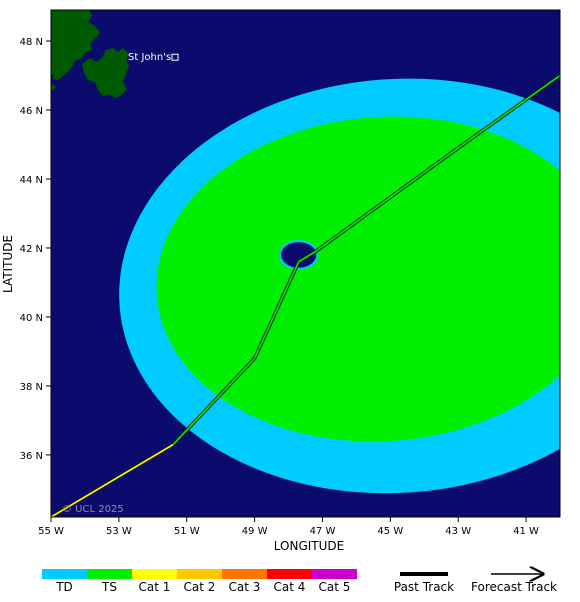 The image size is (580, 602). What do you see at coordinates (109, 587) in the screenshot?
I see `legend-label: TS` at bounding box center [109, 587].